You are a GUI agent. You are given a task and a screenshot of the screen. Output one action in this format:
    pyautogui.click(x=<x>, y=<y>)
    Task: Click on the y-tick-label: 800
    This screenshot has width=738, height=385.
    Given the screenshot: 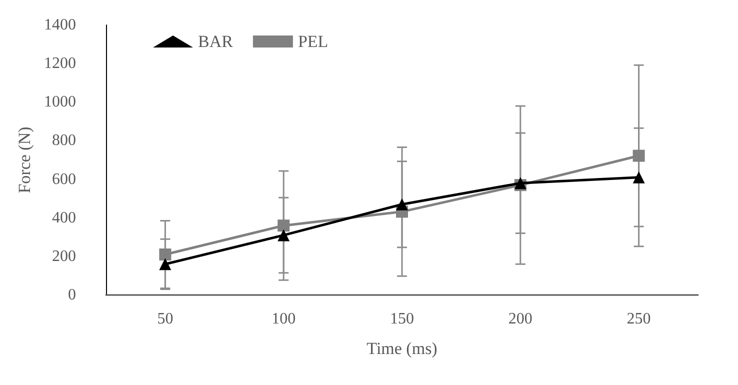 What is the action you would take?
    pyautogui.click(x=64, y=141)
    